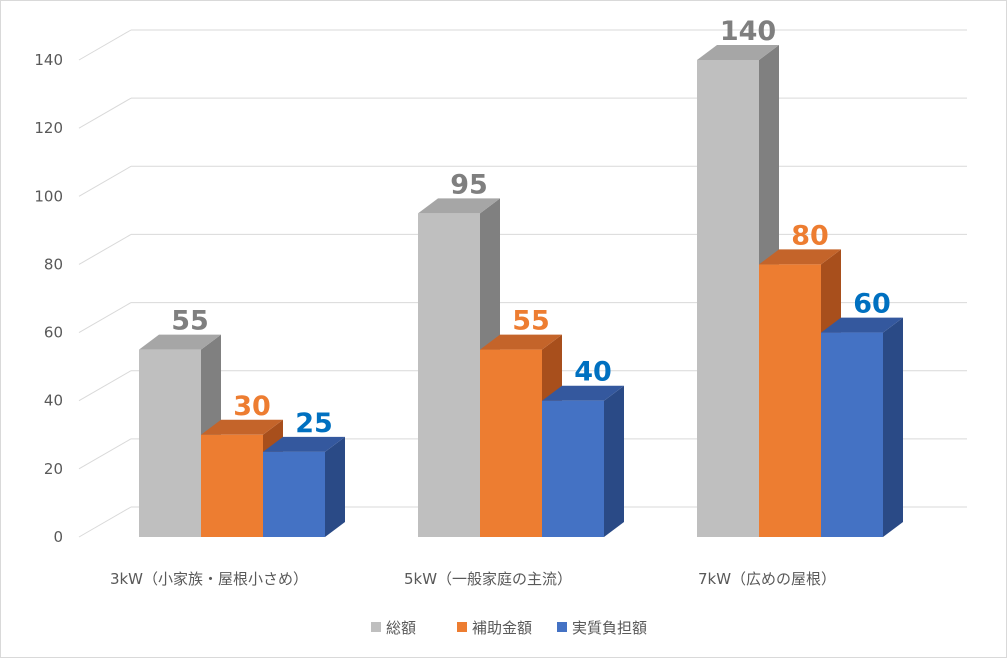  I want to click on data-label: 25, so click(314, 423).